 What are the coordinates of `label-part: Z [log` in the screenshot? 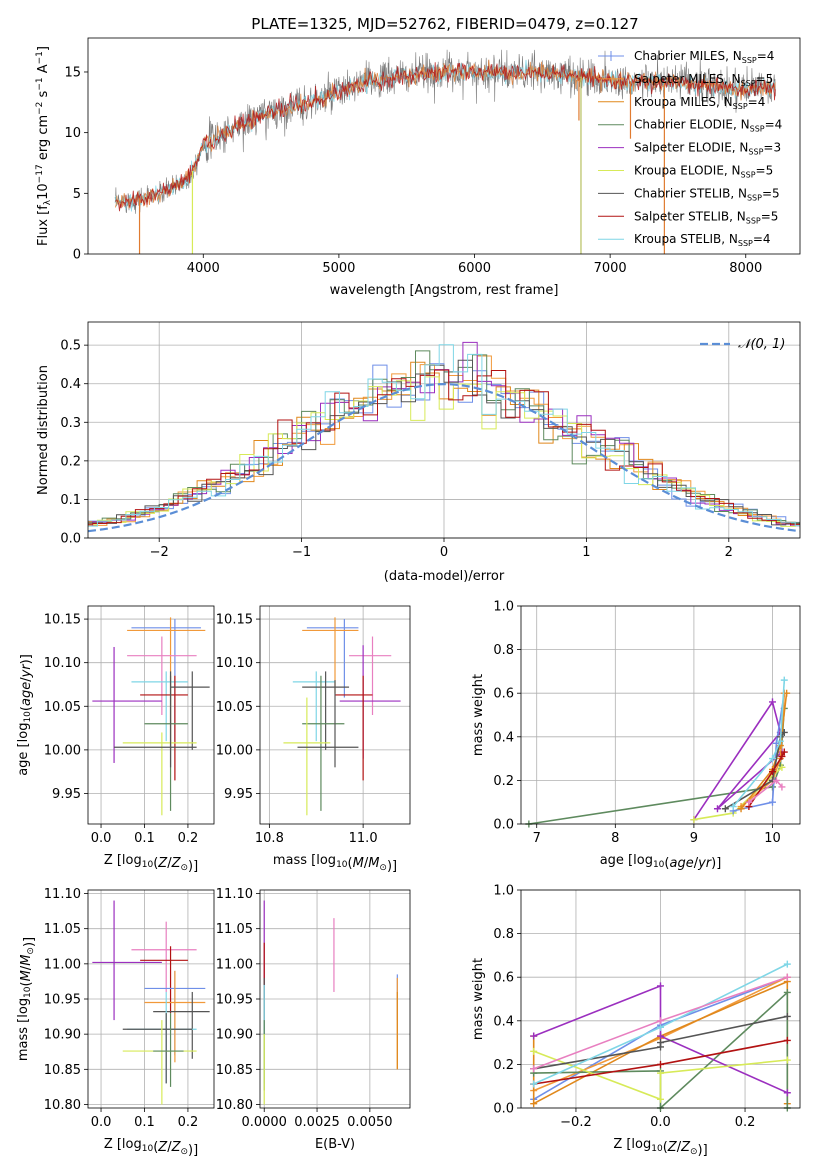 It's located at (632, 1144).